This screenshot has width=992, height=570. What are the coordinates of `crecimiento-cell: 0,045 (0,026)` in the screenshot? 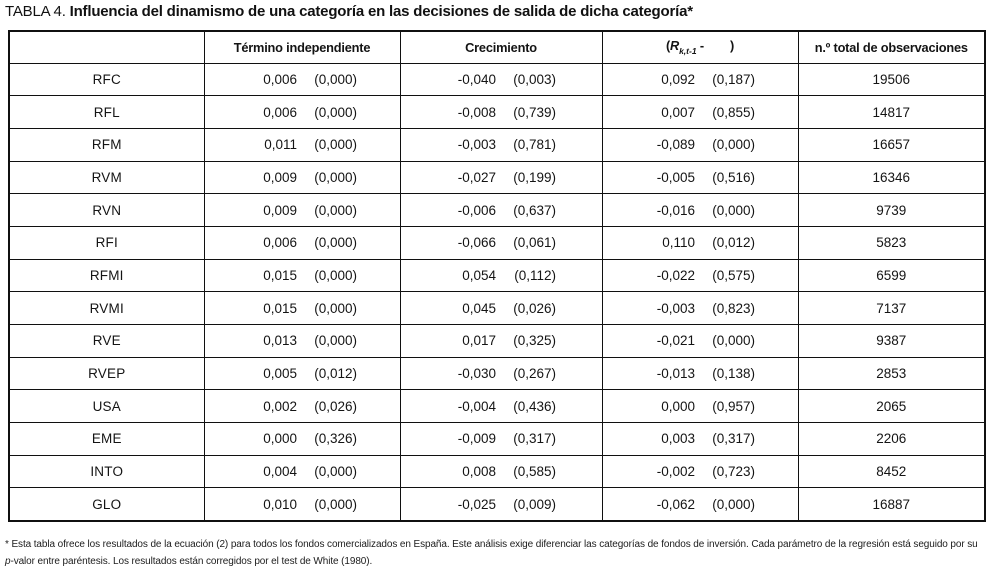 It's located at (501, 308).